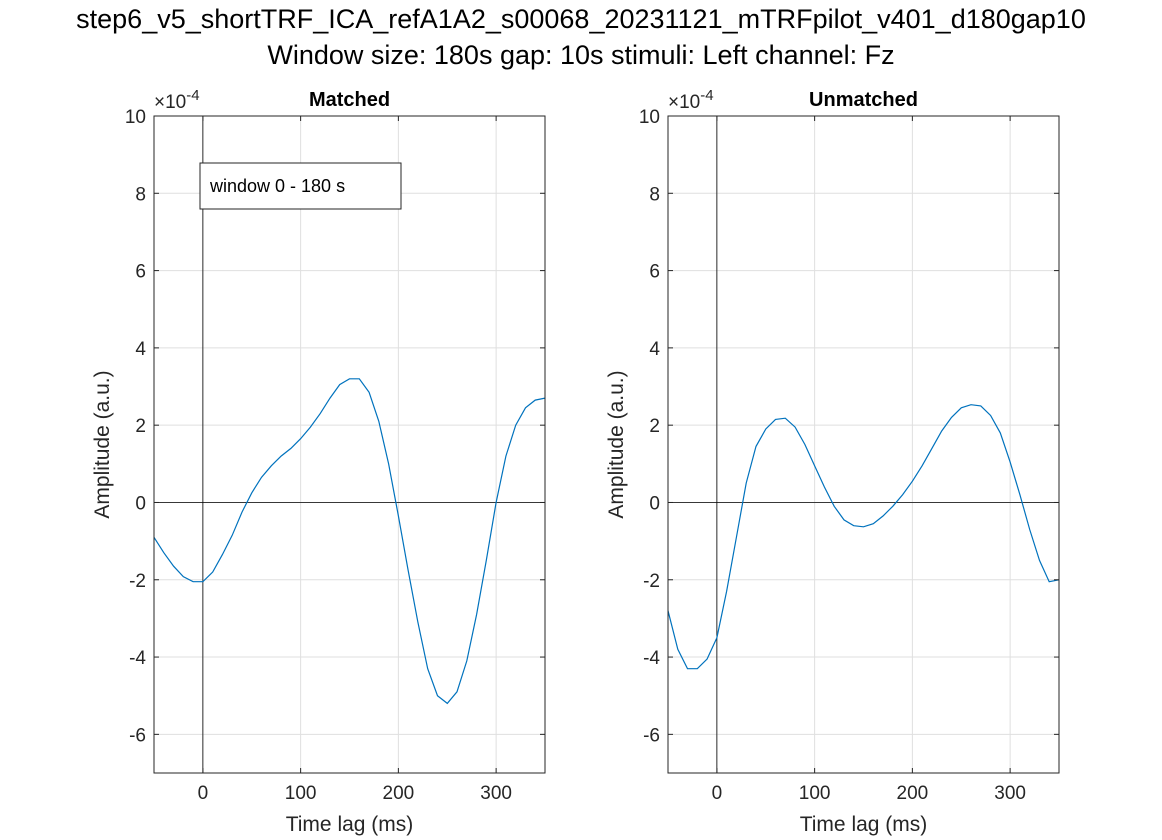 The width and height of the screenshot is (1162, 840). I want to click on subplot-title: Matched, so click(349, 100).